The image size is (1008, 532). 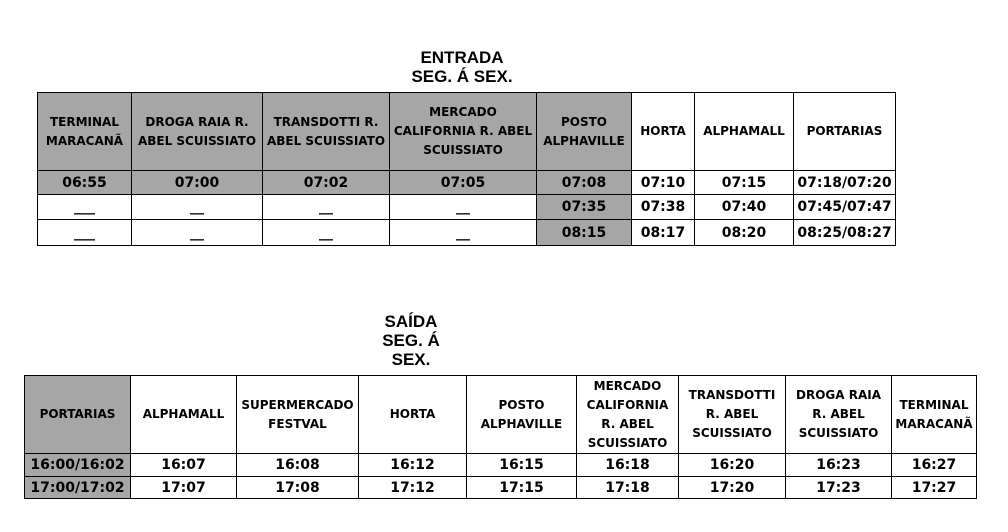 I want to click on saida-days-2: SEX., so click(x=411, y=359).